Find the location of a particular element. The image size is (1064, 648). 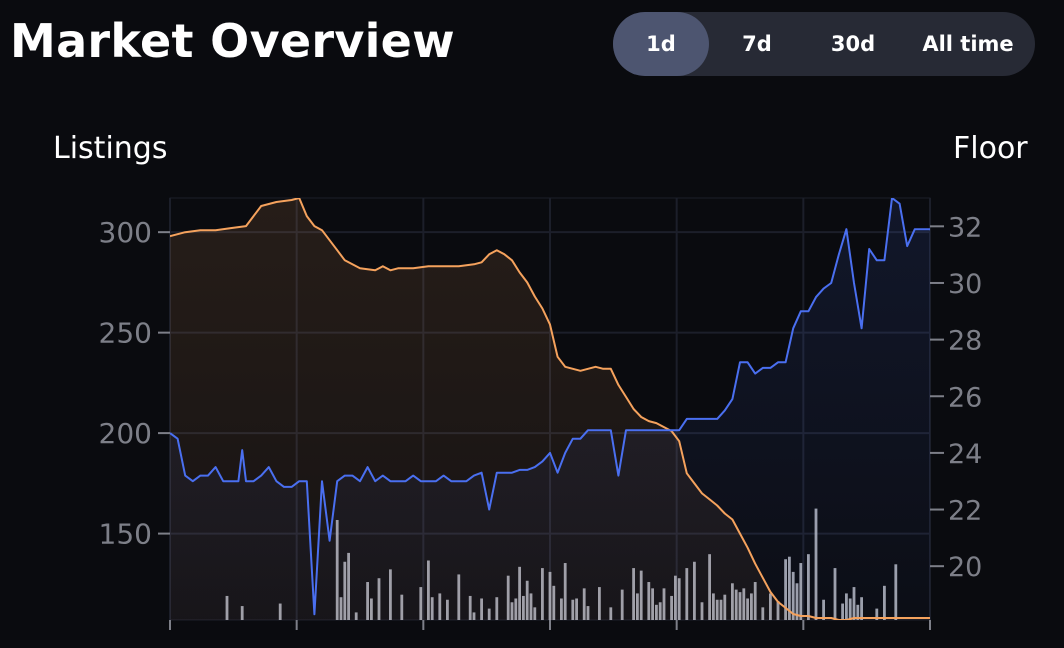

left-tick-label: 250 is located at coordinates (125, 333).